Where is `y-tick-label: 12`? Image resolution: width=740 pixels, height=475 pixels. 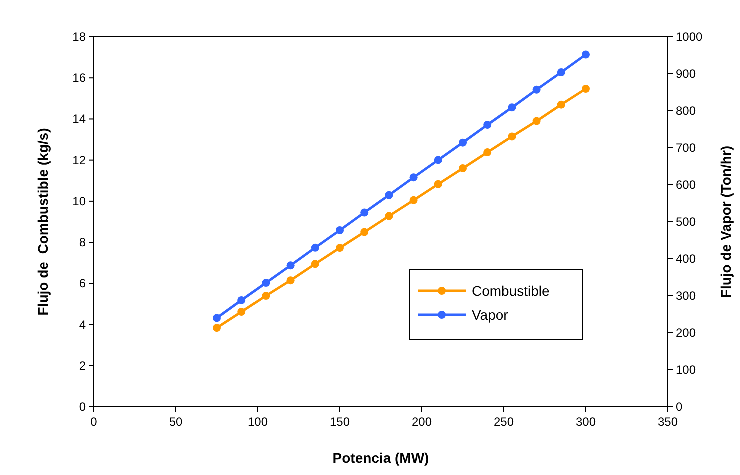 y-tick-label: 12 is located at coordinates (79, 160).